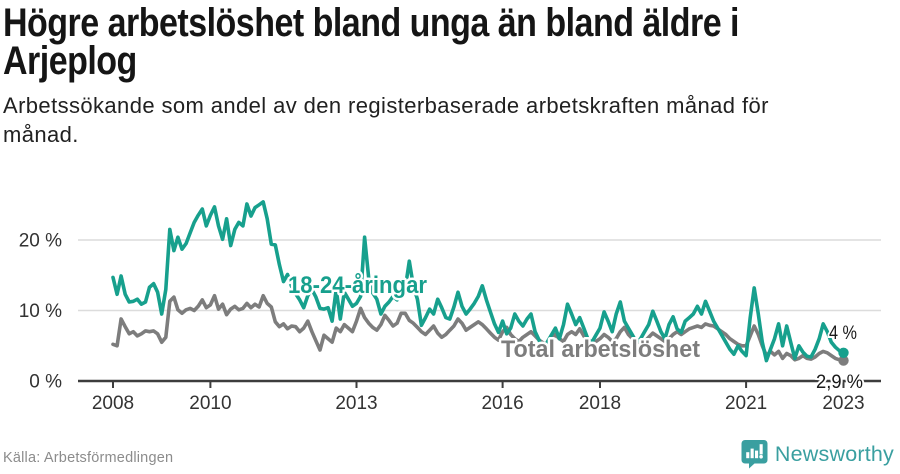 This screenshot has height=474, width=900. What do you see at coordinates (210, 403) in the screenshot?
I see `x-tick-label-2010: 2010` at bounding box center [210, 403].